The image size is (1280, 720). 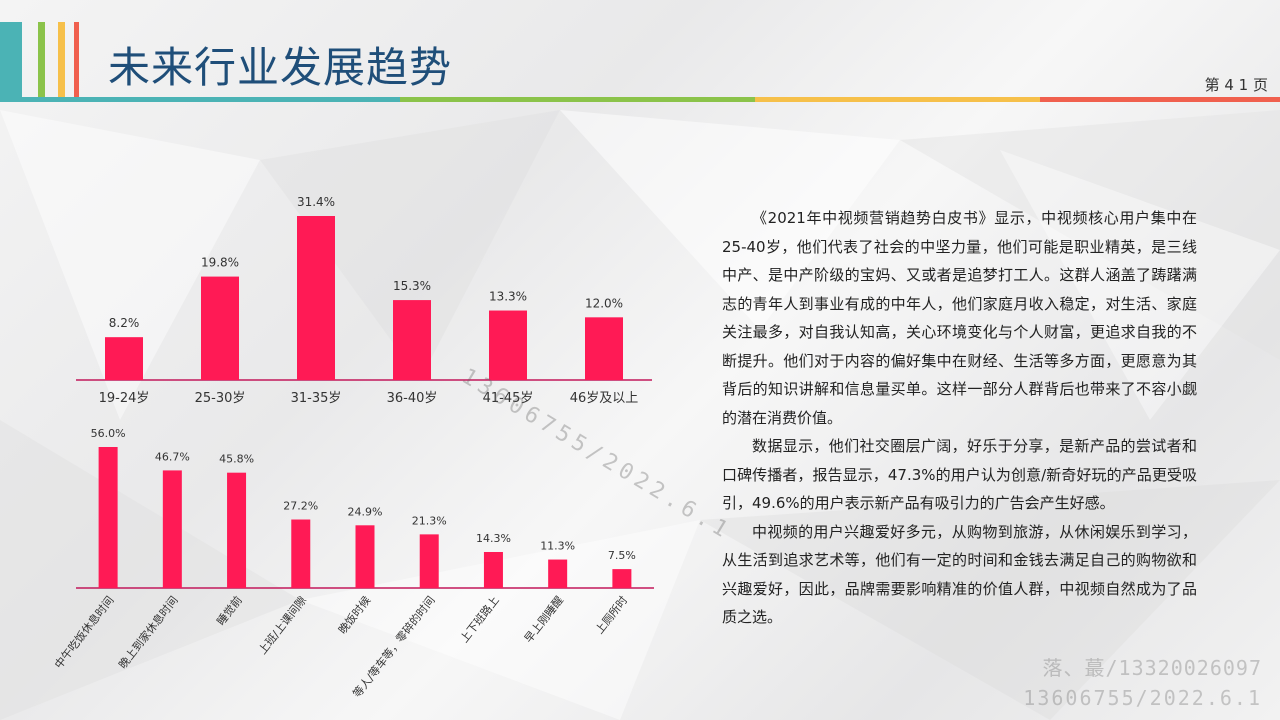 What do you see at coordinates (493, 538) in the screenshot?
I see `data-label-6: 14.3%` at bounding box center [493, 538].